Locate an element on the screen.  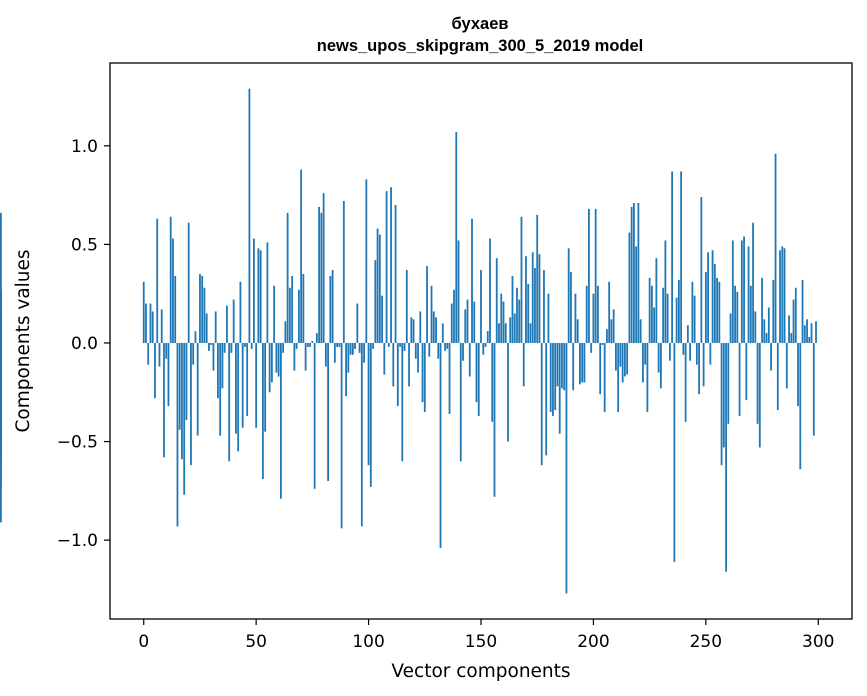
x-tick-label: 50 is located at coordinates (256, 642).